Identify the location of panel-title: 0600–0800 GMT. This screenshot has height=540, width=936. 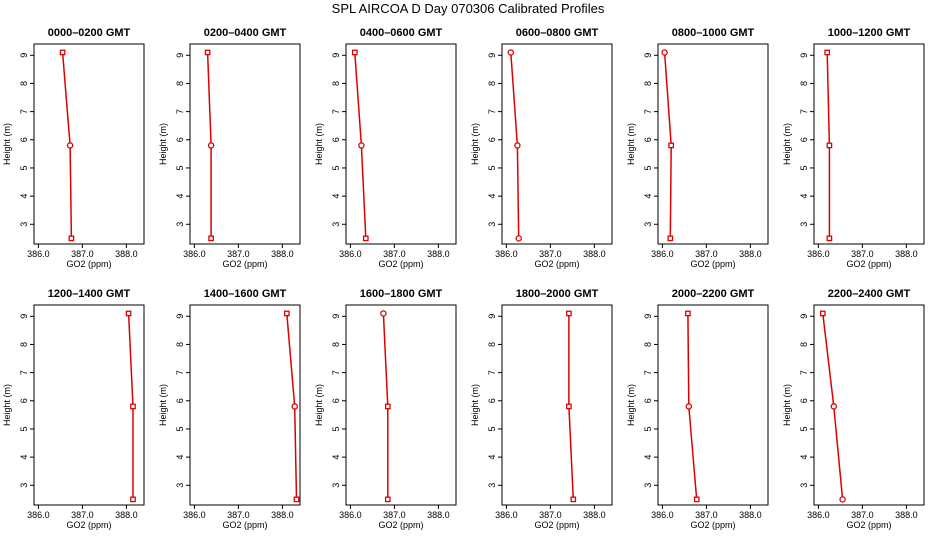
(557, 33).